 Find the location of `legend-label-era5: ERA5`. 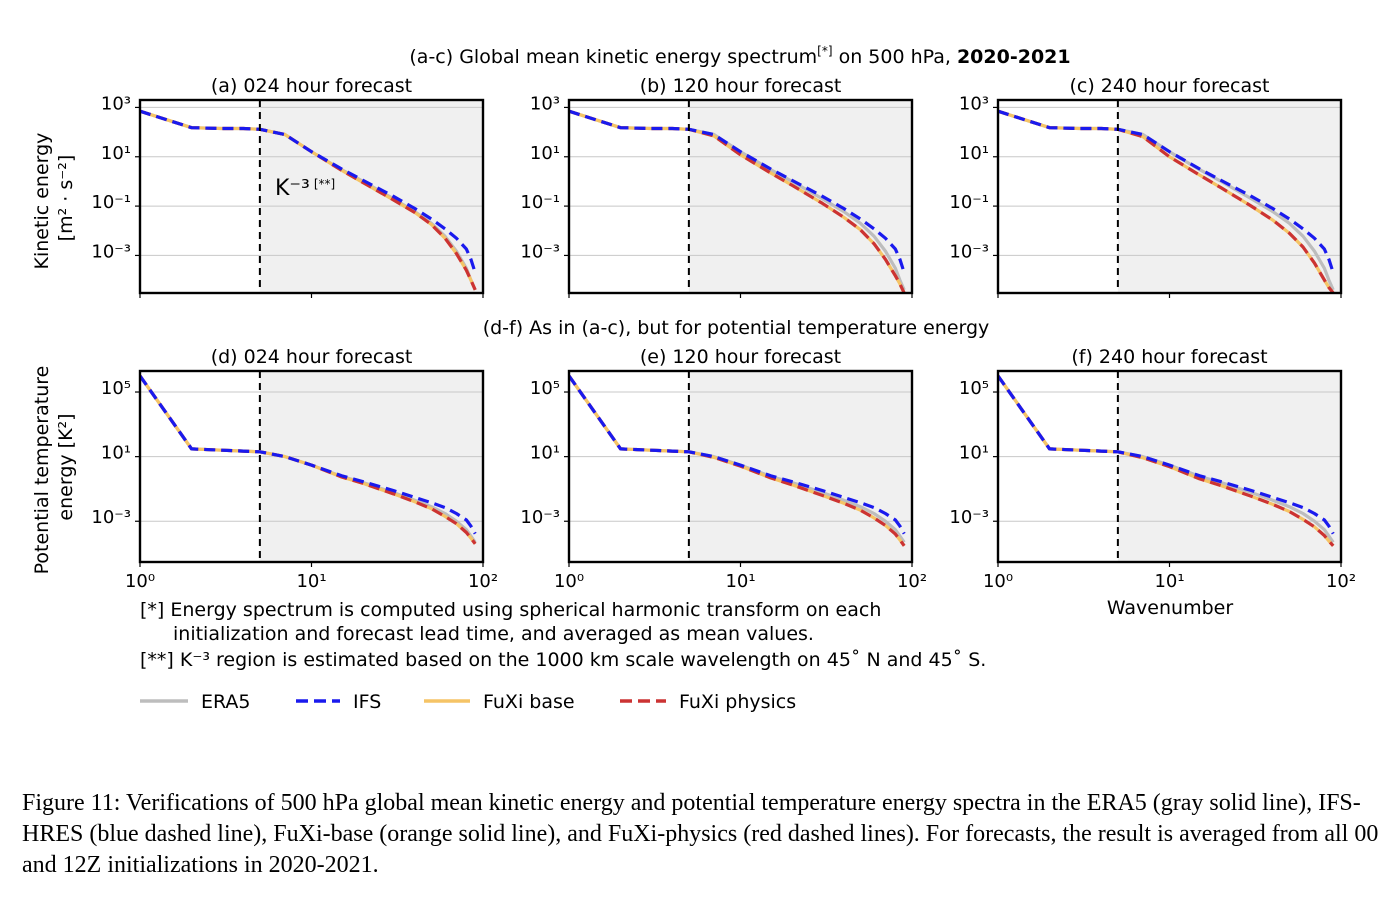

legend-label-era5: ERA5 is located at coordinates (226, 702).